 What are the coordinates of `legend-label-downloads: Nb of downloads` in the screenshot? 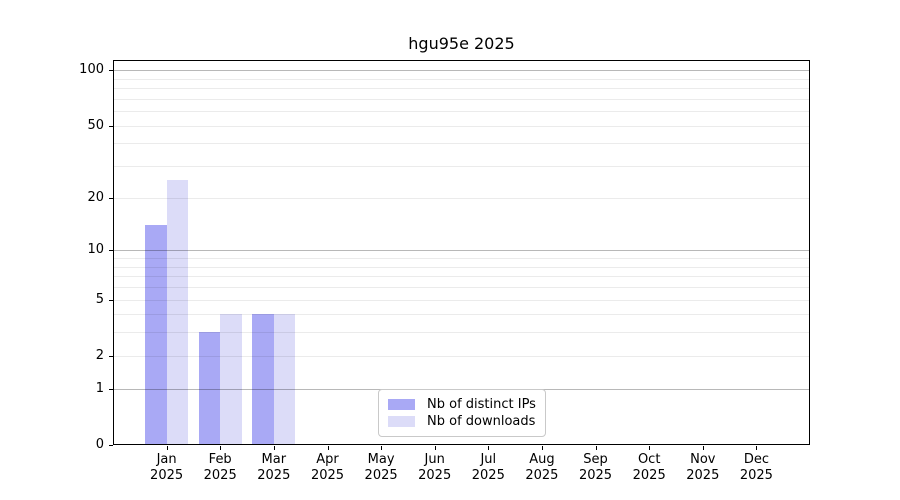 It's located at (481, 421).